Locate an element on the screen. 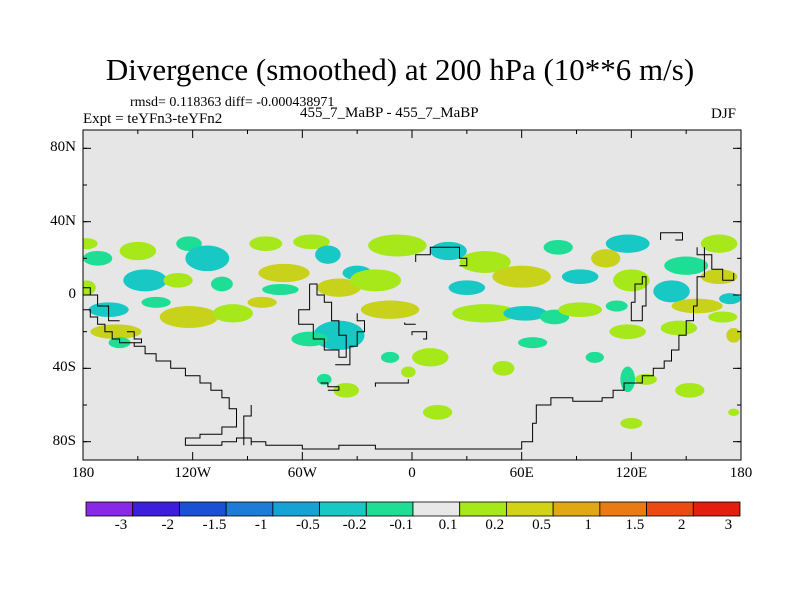  y-tick-label: 40S is located at coordinates (64, 367).